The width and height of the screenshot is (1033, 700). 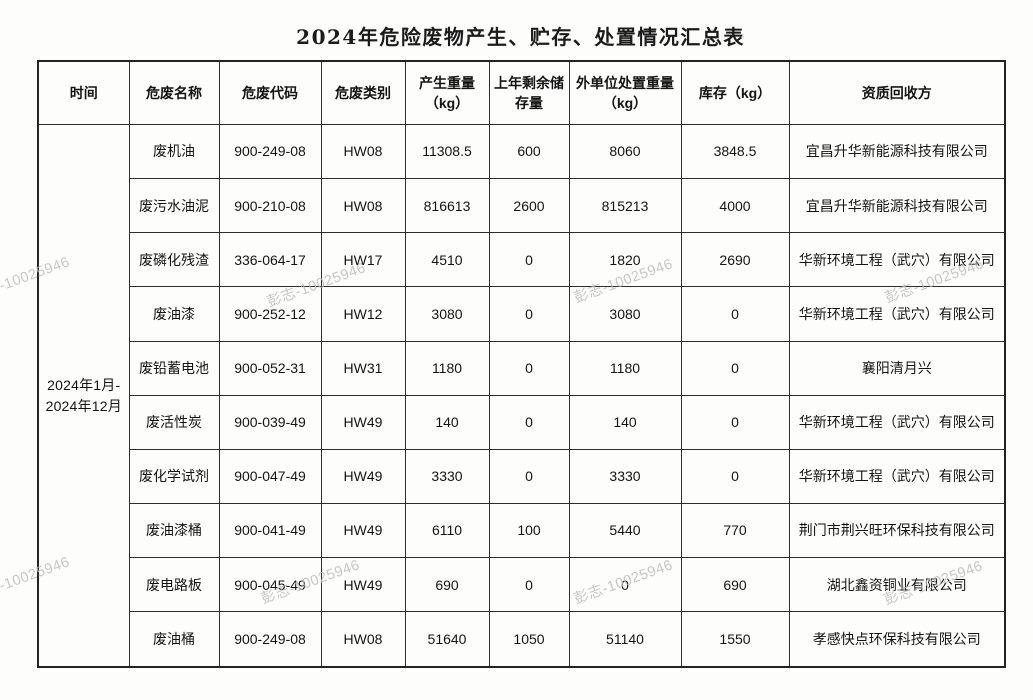 What do you see at coordinates (529, 151) in the screenshot?
I see `prev-storage-cell: 600` at bounding box center [529, 151].